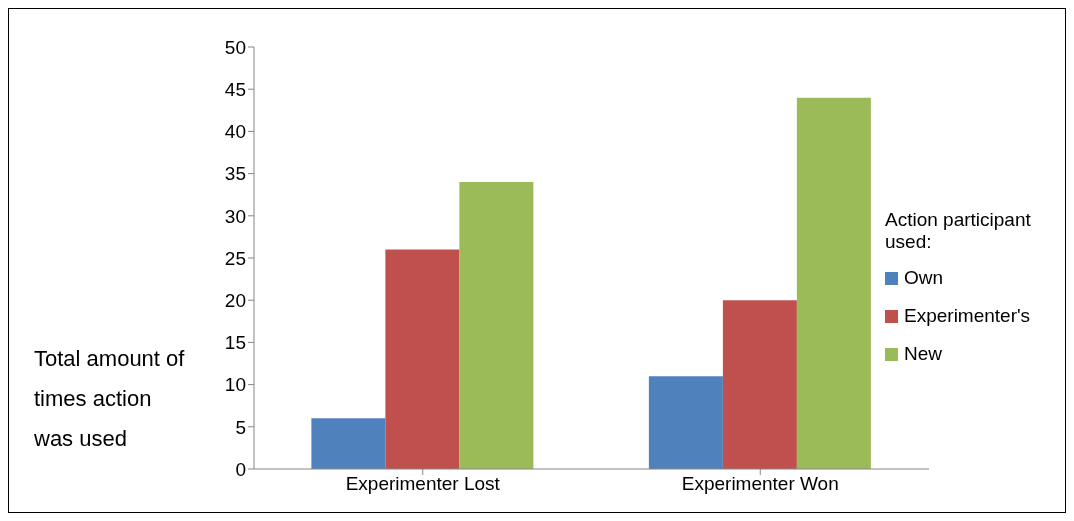 Image resolution: width=1074 pixels, height=521 pixels. Describe the element at coordinates (760, 484) in the screenshot. I see `x-tick-label: Experimenter Won` at that location.